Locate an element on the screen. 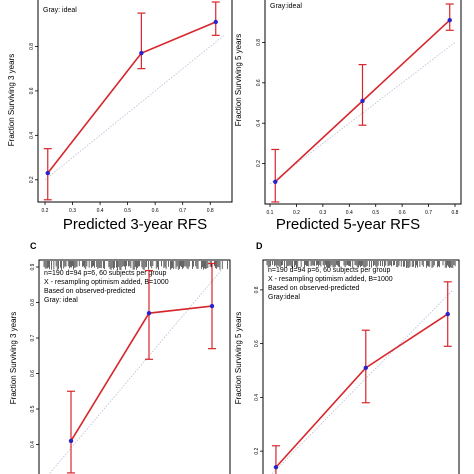  x-axis-label: Predicted 5-year RFS is located at coordinates (348, 224).